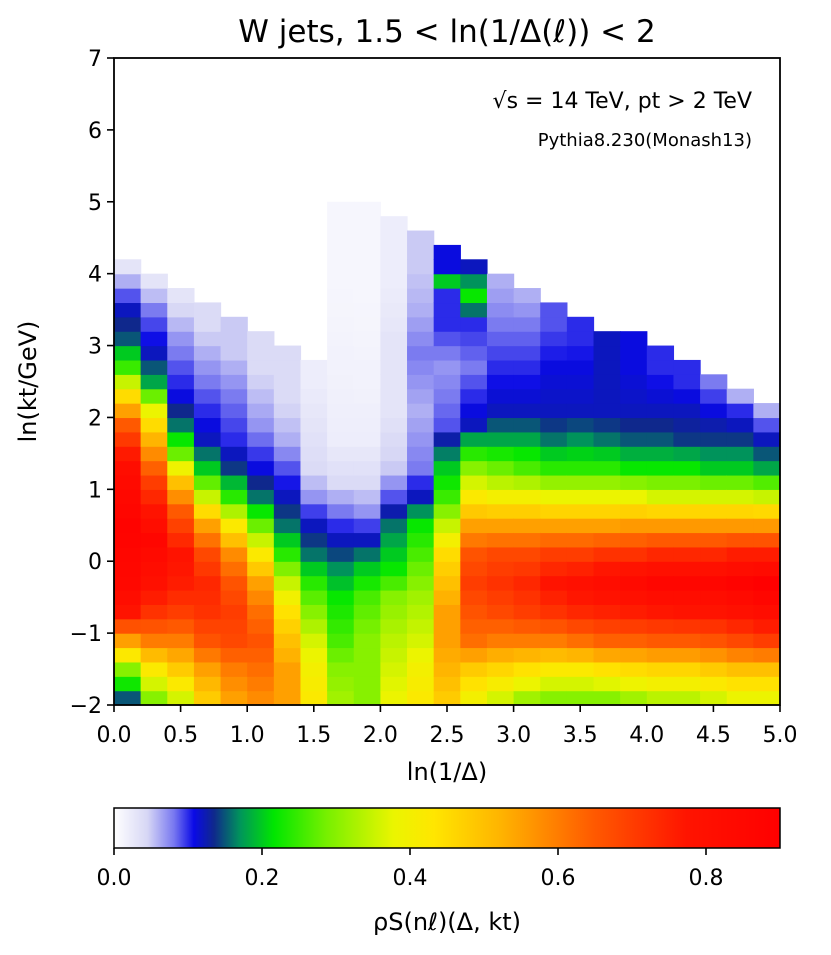  Describe the element at coordinates (447, 828) in the screenshot. I see `colorbar` at that location.